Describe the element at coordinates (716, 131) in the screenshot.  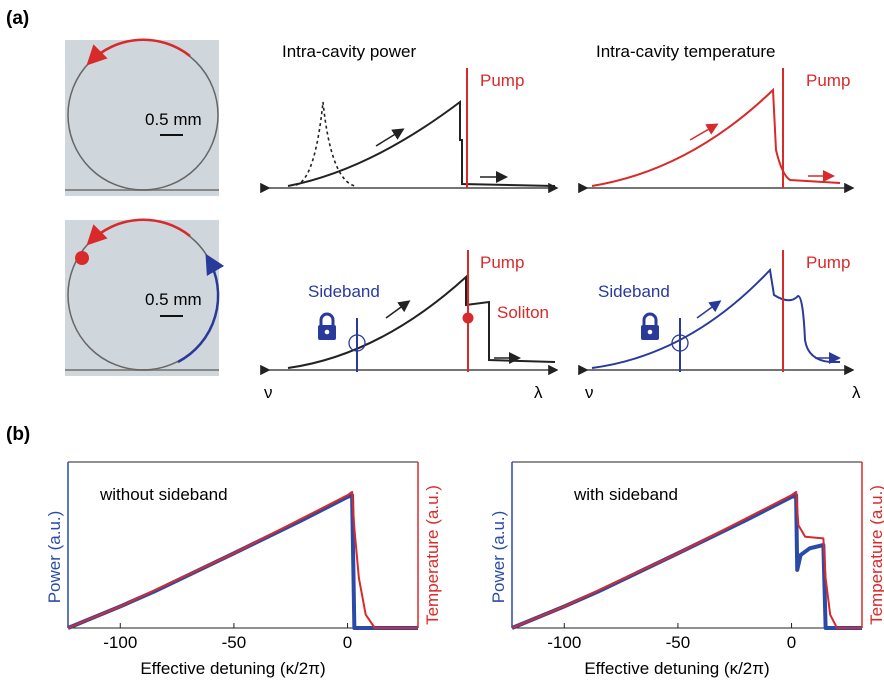
I see `temperature-schematic-top: Pump` at that location.